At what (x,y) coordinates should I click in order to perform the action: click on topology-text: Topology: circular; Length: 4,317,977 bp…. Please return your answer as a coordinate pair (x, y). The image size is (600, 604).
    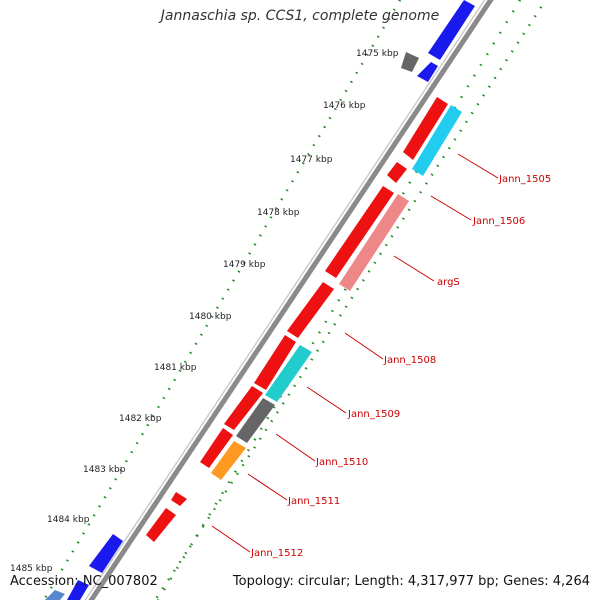
    Looking at the image, I should click on (411, 581).